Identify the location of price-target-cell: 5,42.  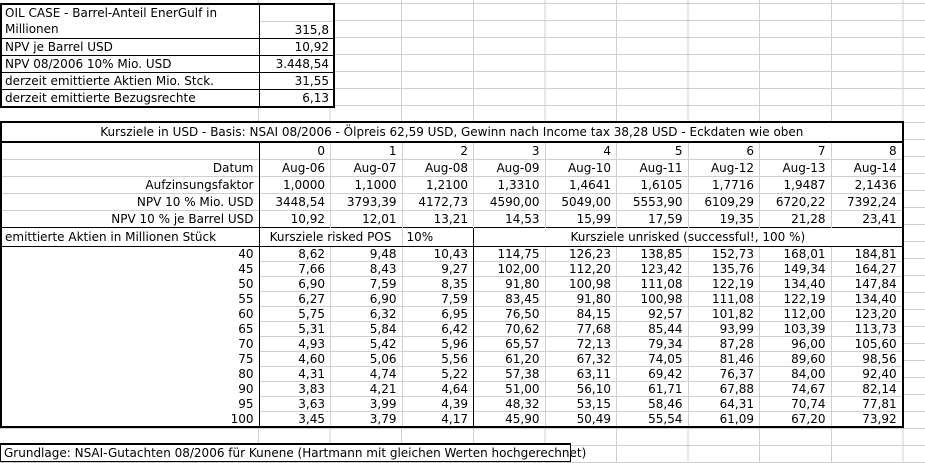
(366, 344).